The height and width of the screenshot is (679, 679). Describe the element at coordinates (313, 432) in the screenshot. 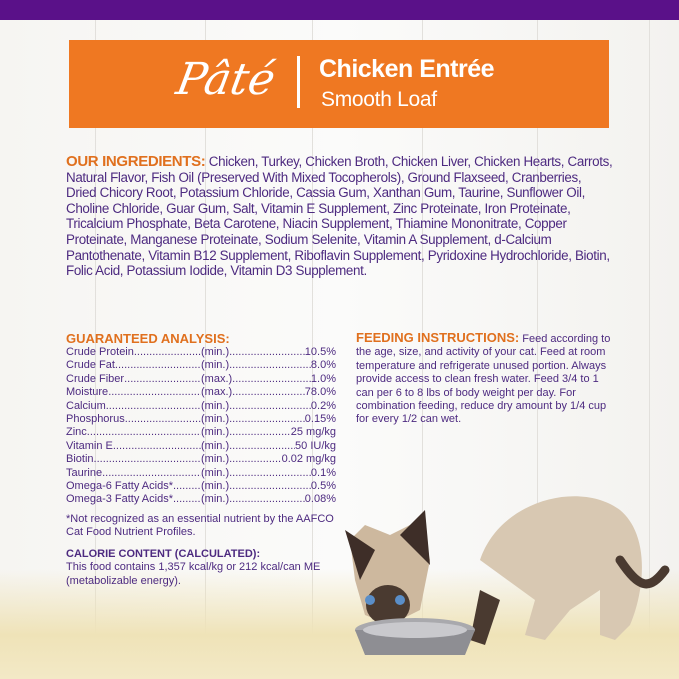

I see `nutrient-value: 25 mg/kg` at that location.